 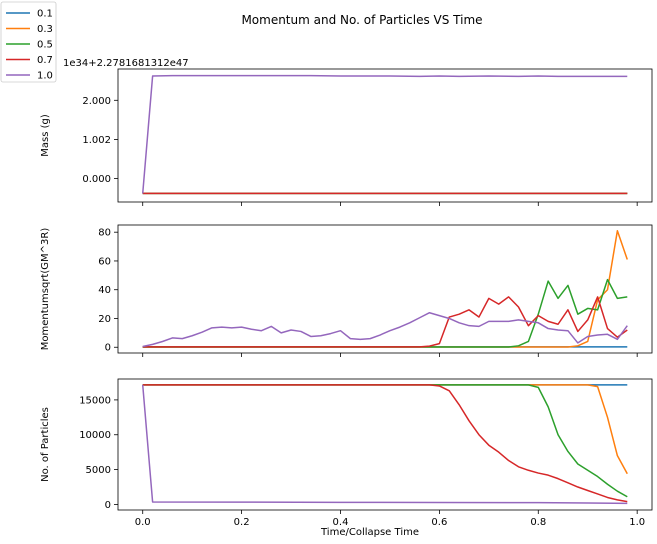 I want to click on y-axis-label-panel-2: Momentumsqrt(GM^3R), so click(x=45, y=289).